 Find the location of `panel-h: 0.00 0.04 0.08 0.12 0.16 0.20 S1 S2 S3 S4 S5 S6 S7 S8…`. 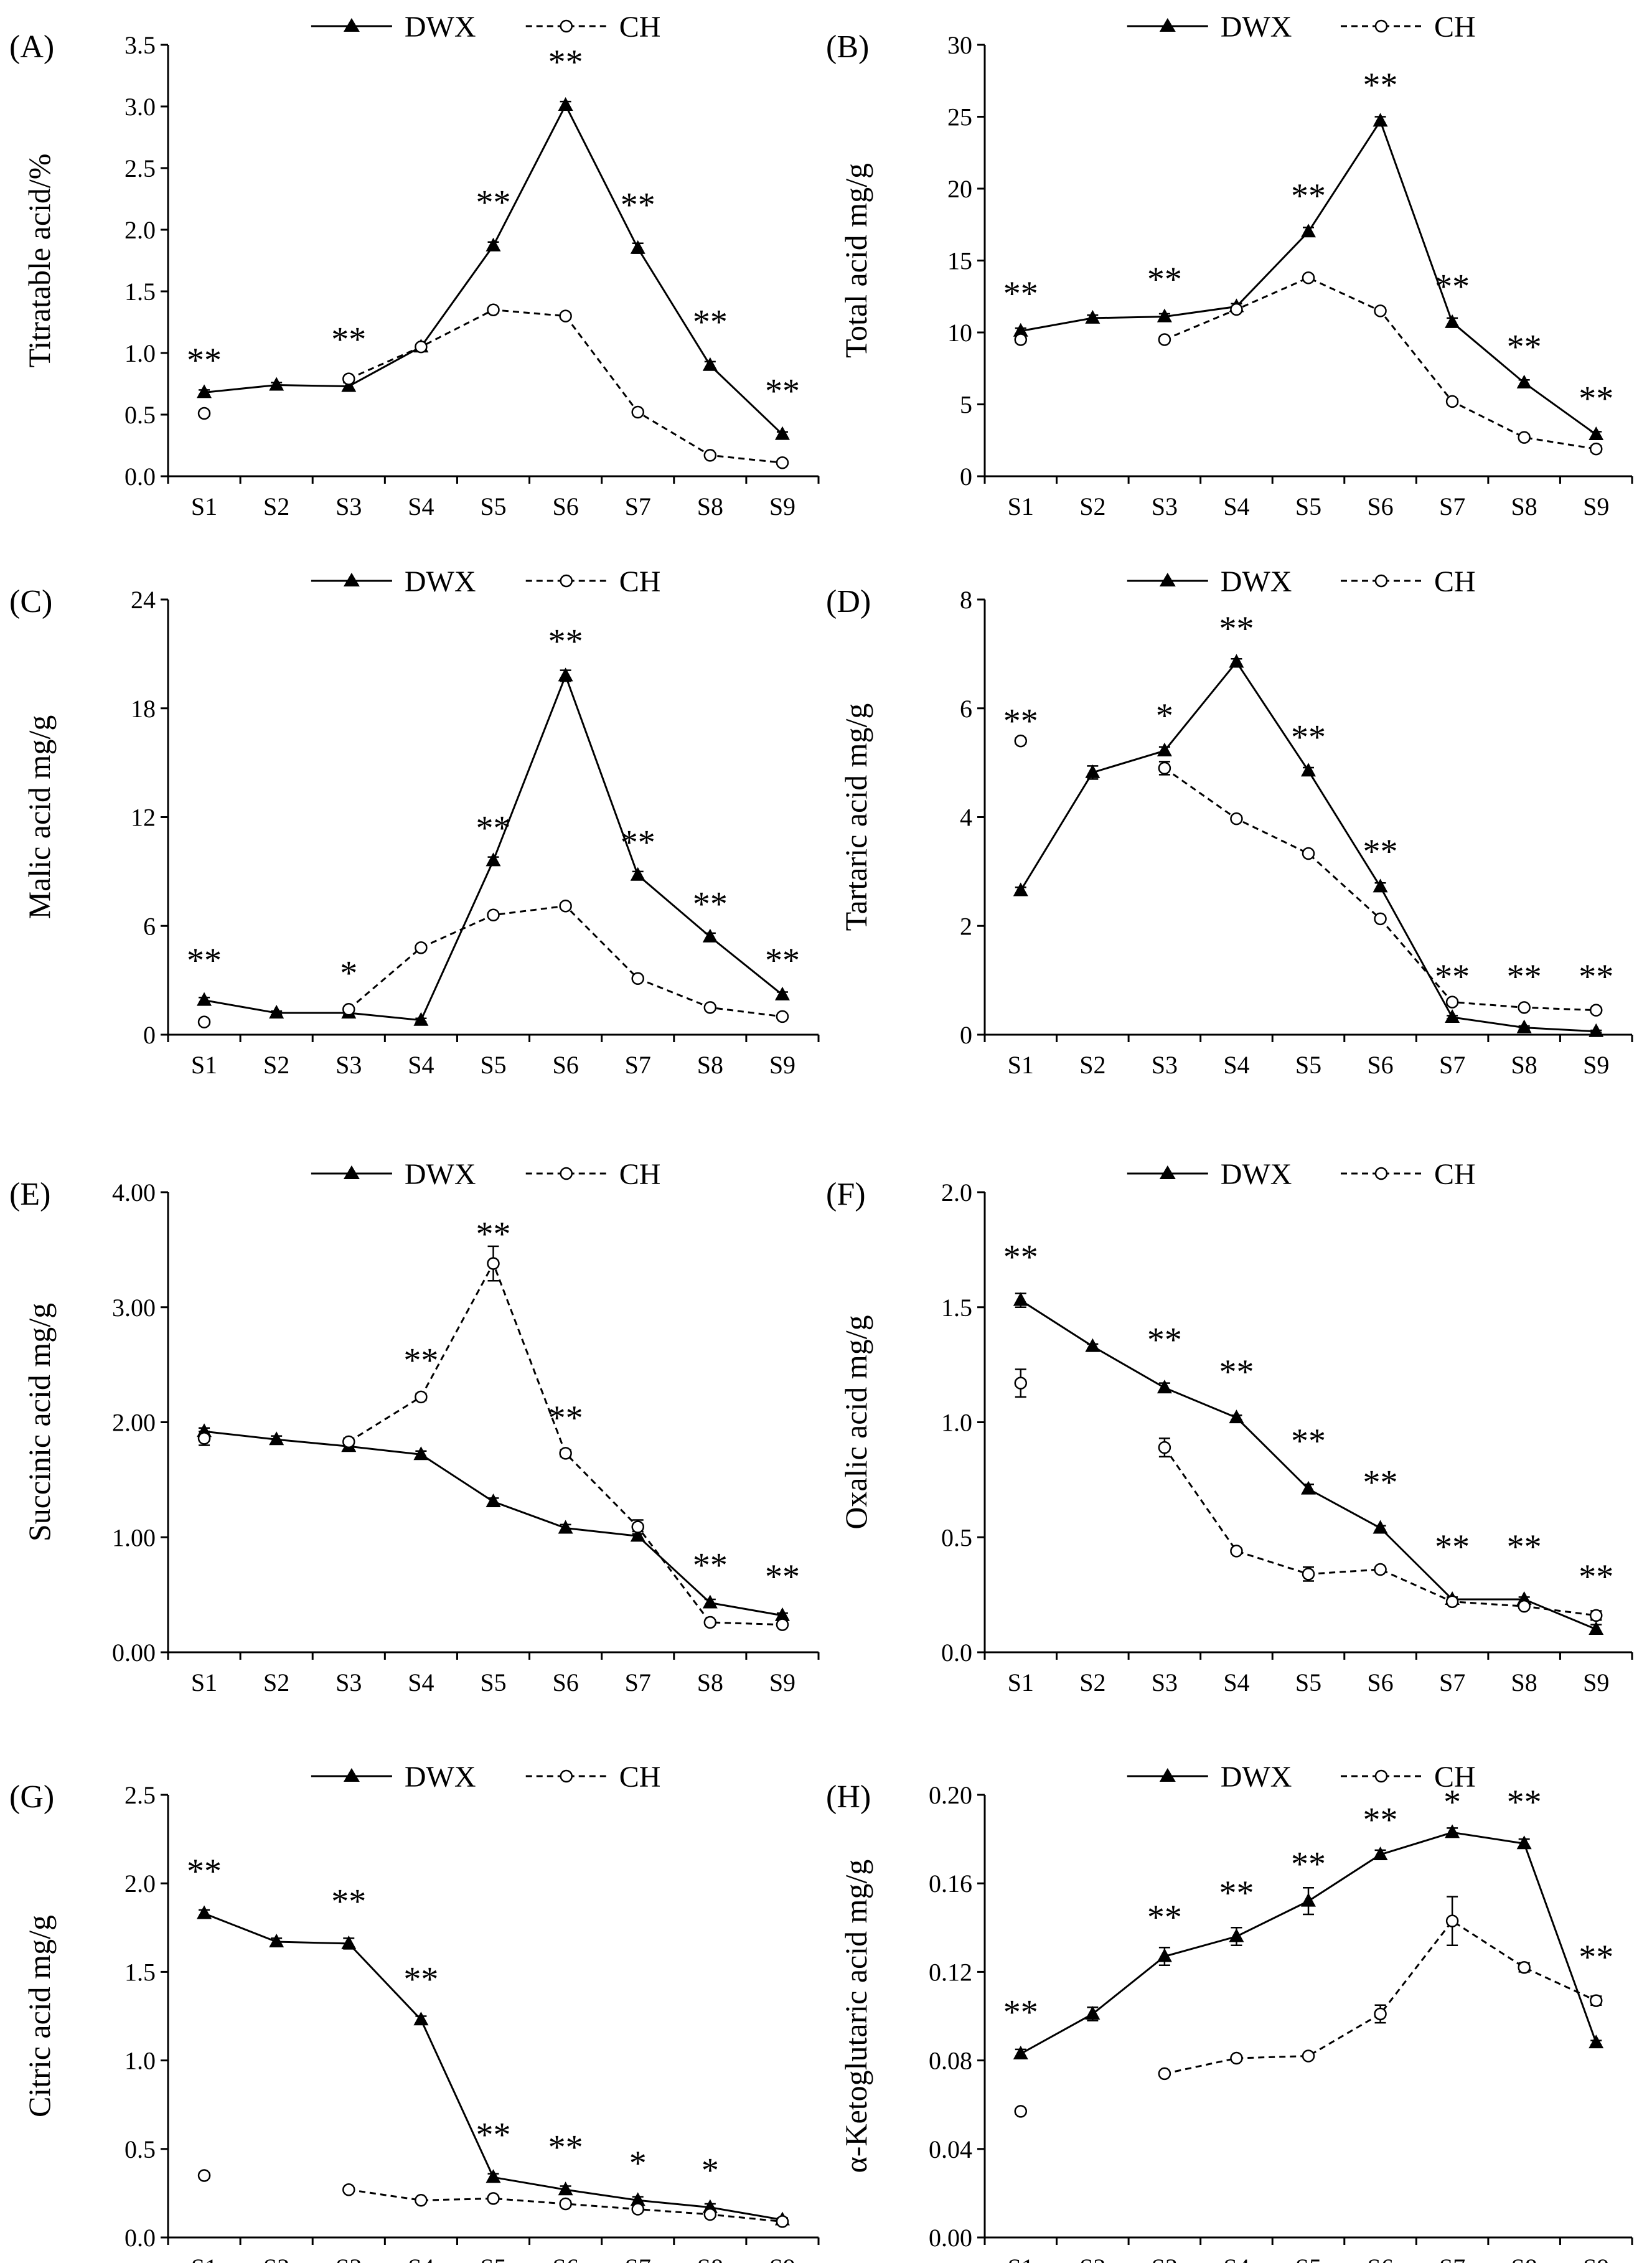

panel-h: 0.00 0.04 0.08 0.12 0.16 0.20 S1 S2 S3 S4 S5 S6 S7 S8… is located at coordinates (1229, 2012).